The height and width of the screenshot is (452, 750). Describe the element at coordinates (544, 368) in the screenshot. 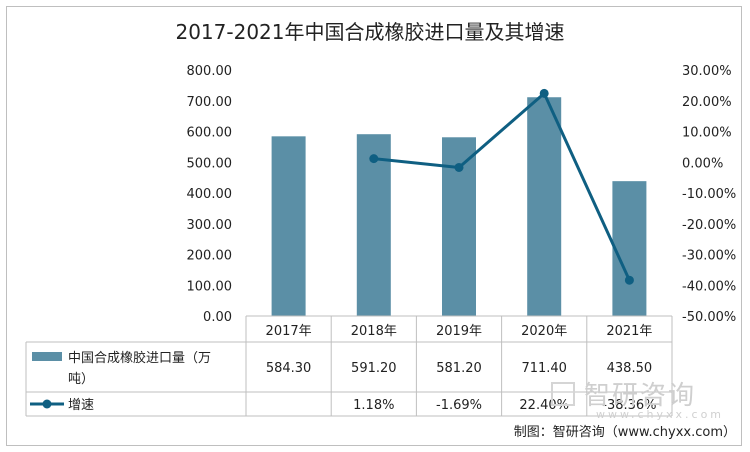

I see `bar-value-label: 711.40` at that location.